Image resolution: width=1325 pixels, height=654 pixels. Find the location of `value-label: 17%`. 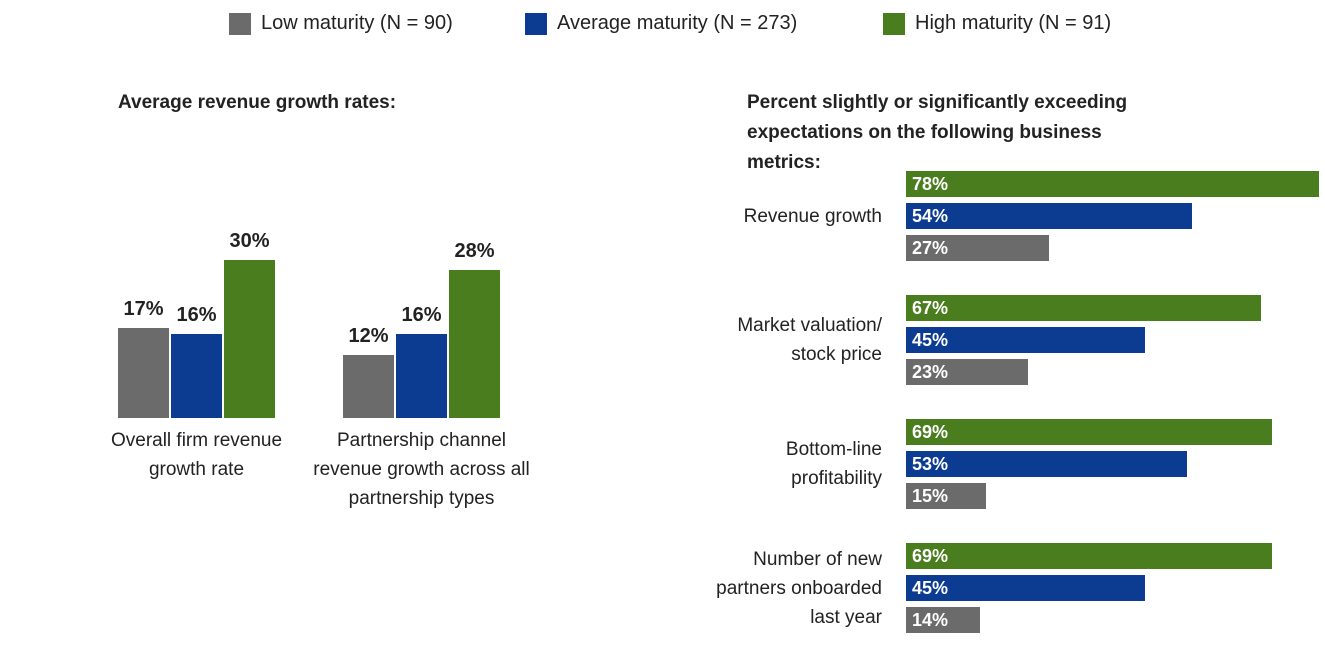

value-label: 17% is located at coordinates (143, 309).